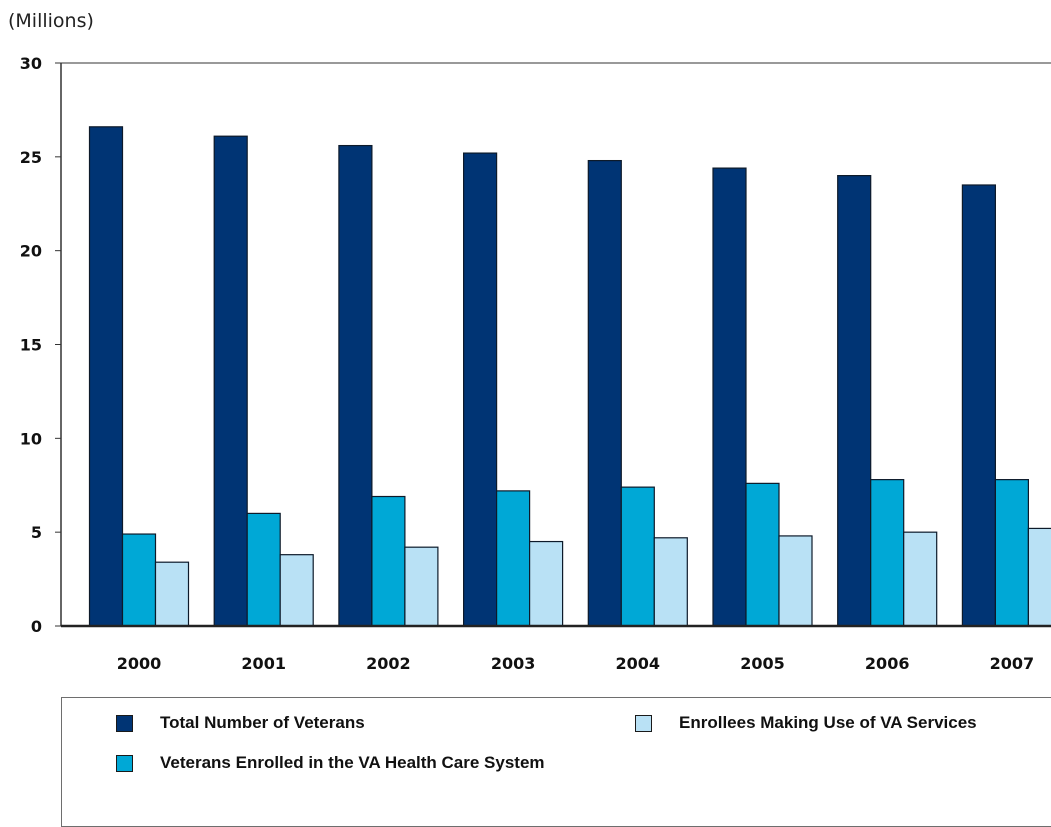 Image resolution: width=1051 pixels, height=827 pixels. What do you see at coordinates (887, 553) in the screenshot?
I see `bar-veterans-enrolled-2006` at bounding box center [887, 553].